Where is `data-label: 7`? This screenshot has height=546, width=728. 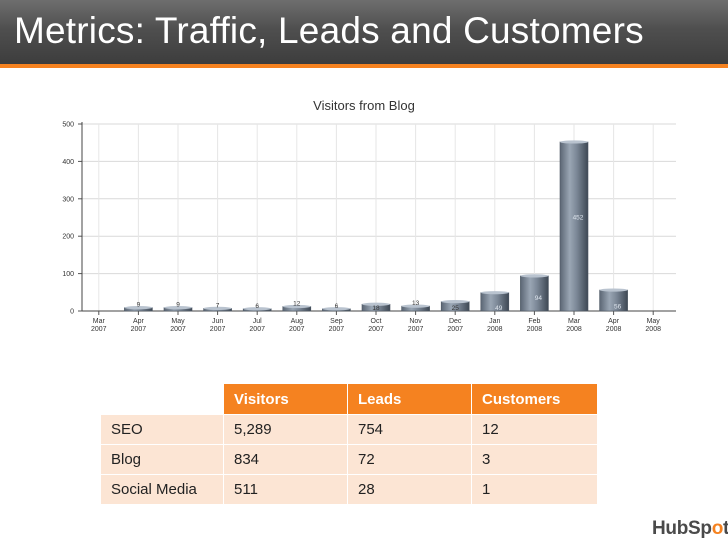
data-label: 7 is located at coordinates (218, 305).